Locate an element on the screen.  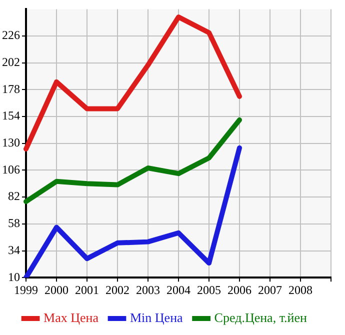
x-tick-label: 2002 is located at coordinates (118, 289).